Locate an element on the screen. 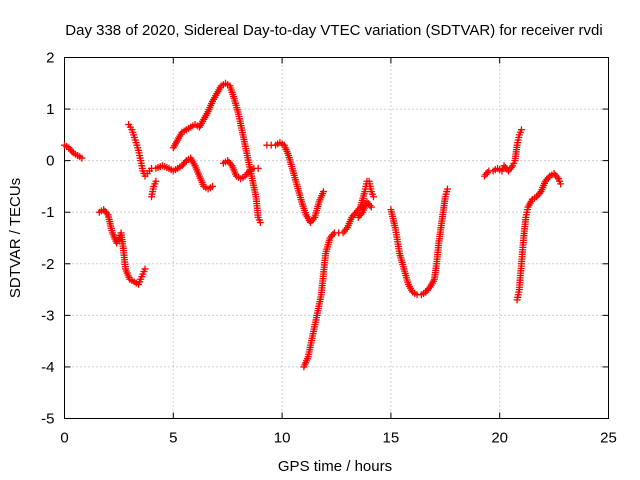 This screenshot has height=480, width=640. series-s3 is located at coordinates (170, 157).